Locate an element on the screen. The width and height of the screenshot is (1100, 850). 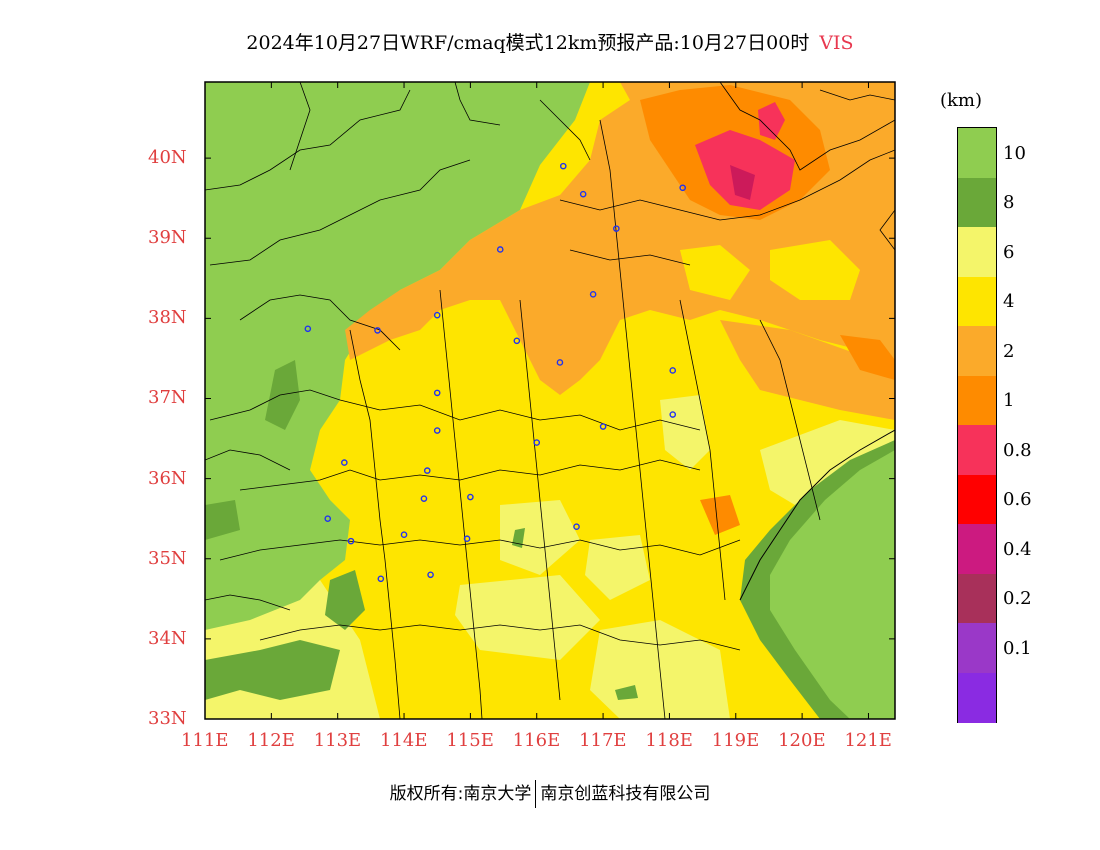
lat-label: 33N is located at coordinates (167, 718).